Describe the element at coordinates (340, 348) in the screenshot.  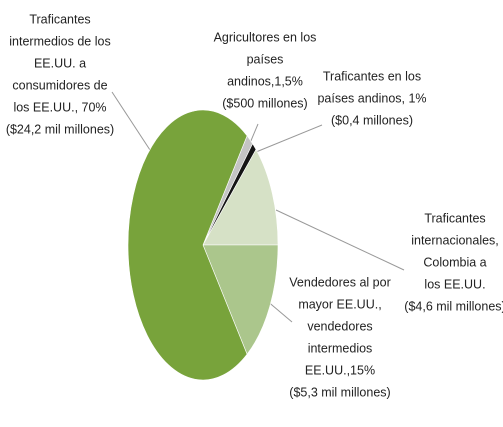
I see `slice-label: intermedios` at that location.